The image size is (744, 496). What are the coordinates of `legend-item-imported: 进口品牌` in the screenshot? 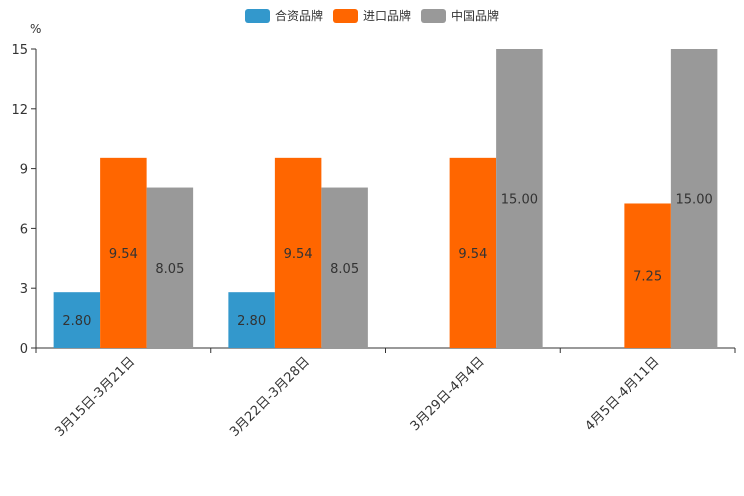 It's located at (371, 15).